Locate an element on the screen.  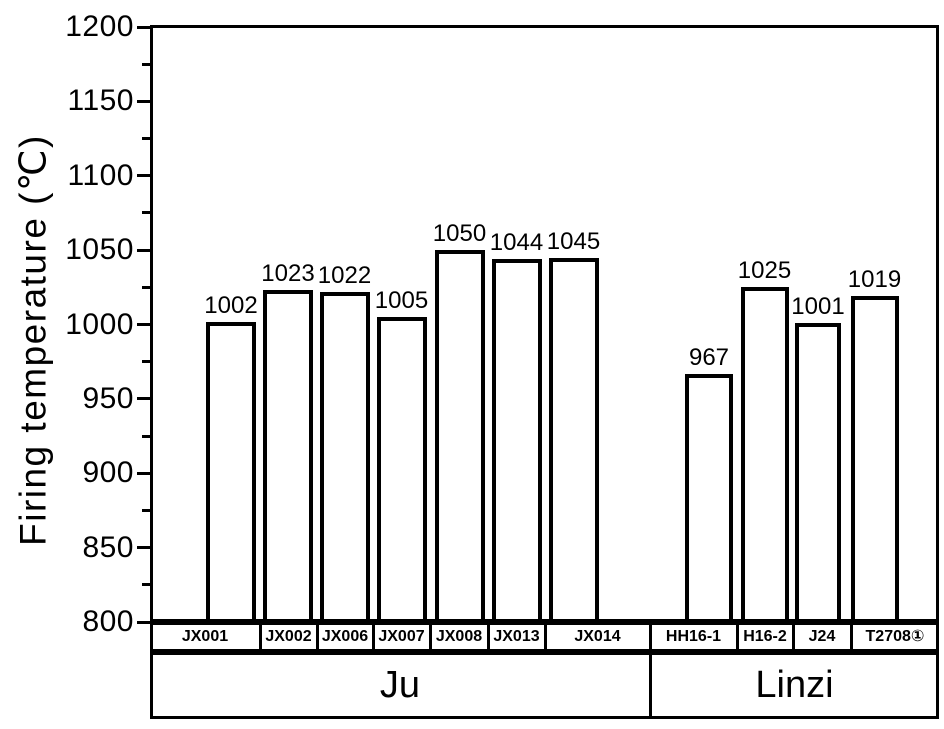
category-label: T2708① is located at coordinates (895, 636).